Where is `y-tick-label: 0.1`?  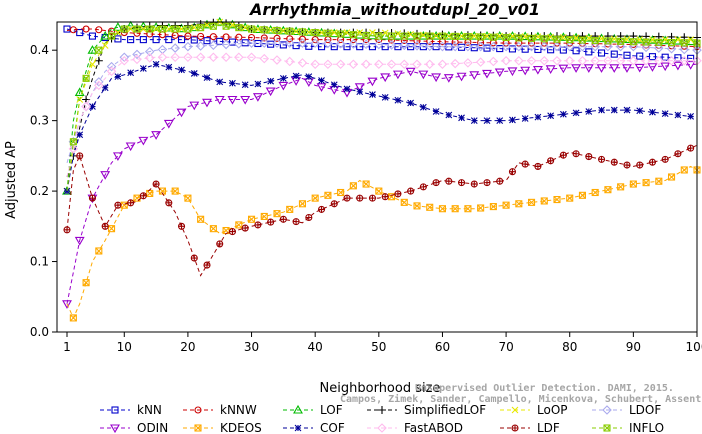 y-tick-label: 0.1 is located at coordinates (39, 262).